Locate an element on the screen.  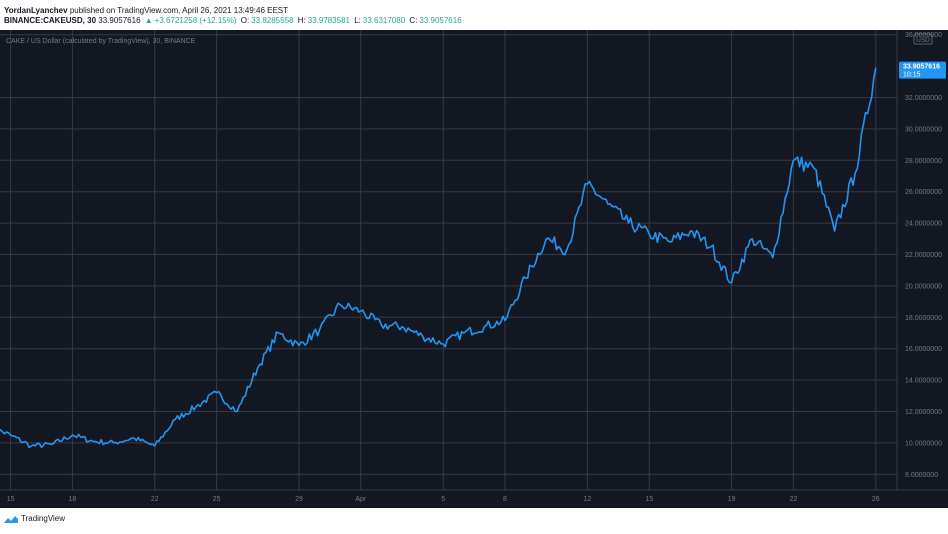
price-tick-label: 32.0000000 is located at coordinates (923, 98).